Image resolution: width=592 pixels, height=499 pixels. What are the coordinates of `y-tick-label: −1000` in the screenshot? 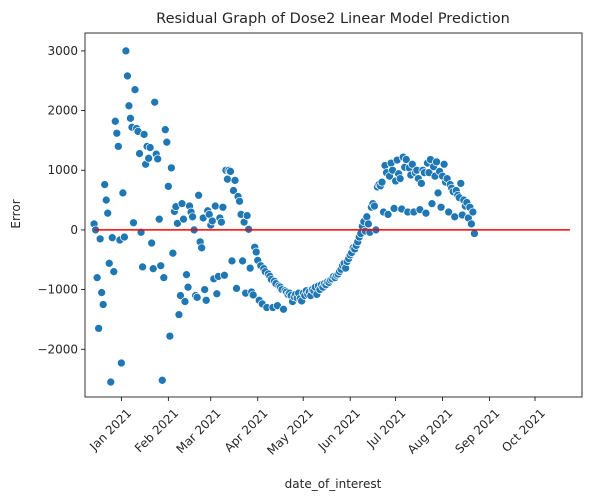 It's located at (57, 290).